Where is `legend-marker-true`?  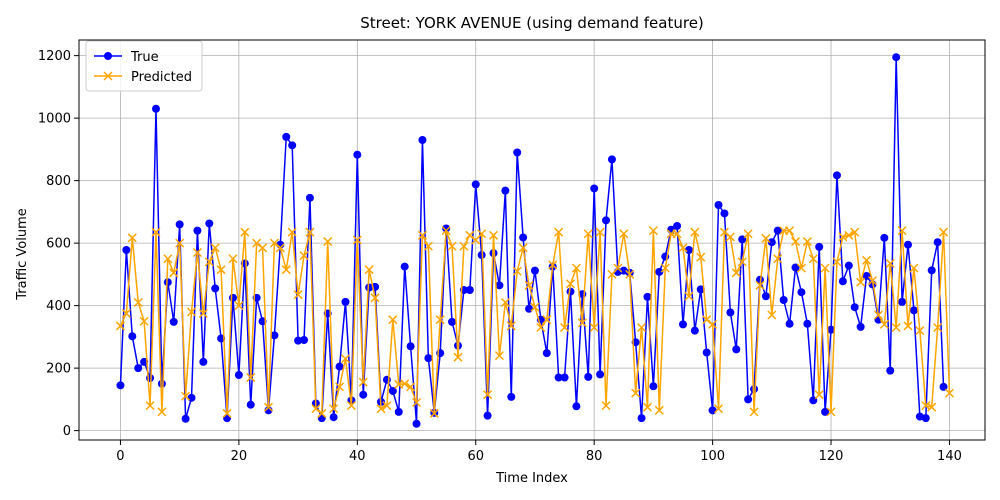
legend-marker-true is located at coordinates (108, 56).